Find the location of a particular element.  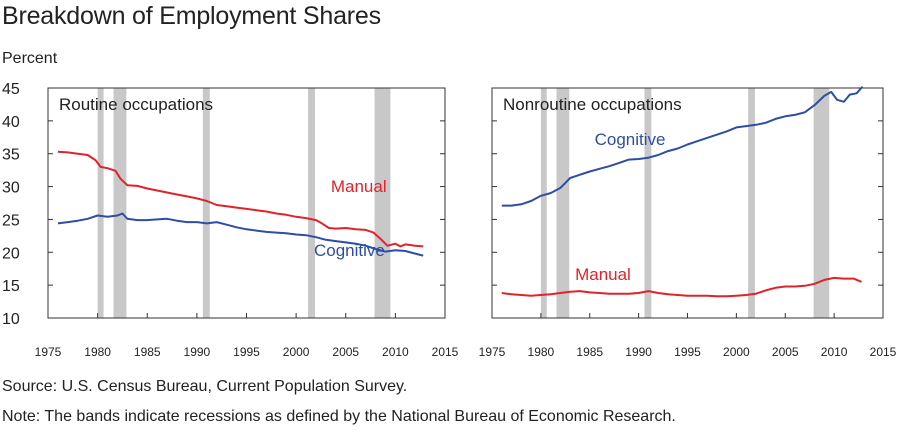

routine-x-tick-label: 1990 is located at coordinates (197, 352).